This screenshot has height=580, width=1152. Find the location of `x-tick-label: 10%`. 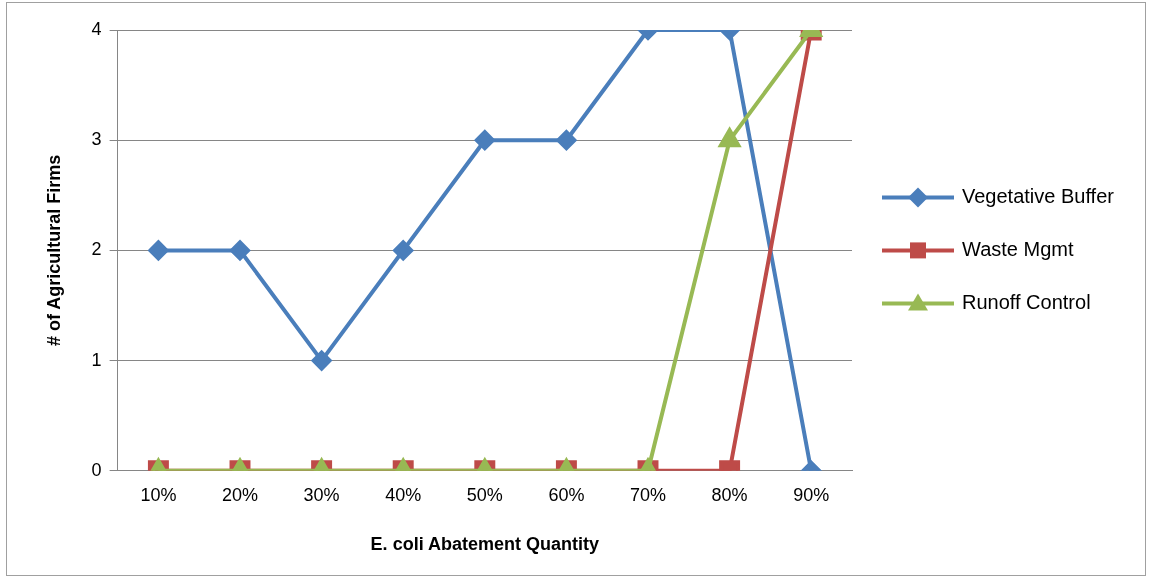

x-tick-label: 10% is located at coordinates (158, 494).